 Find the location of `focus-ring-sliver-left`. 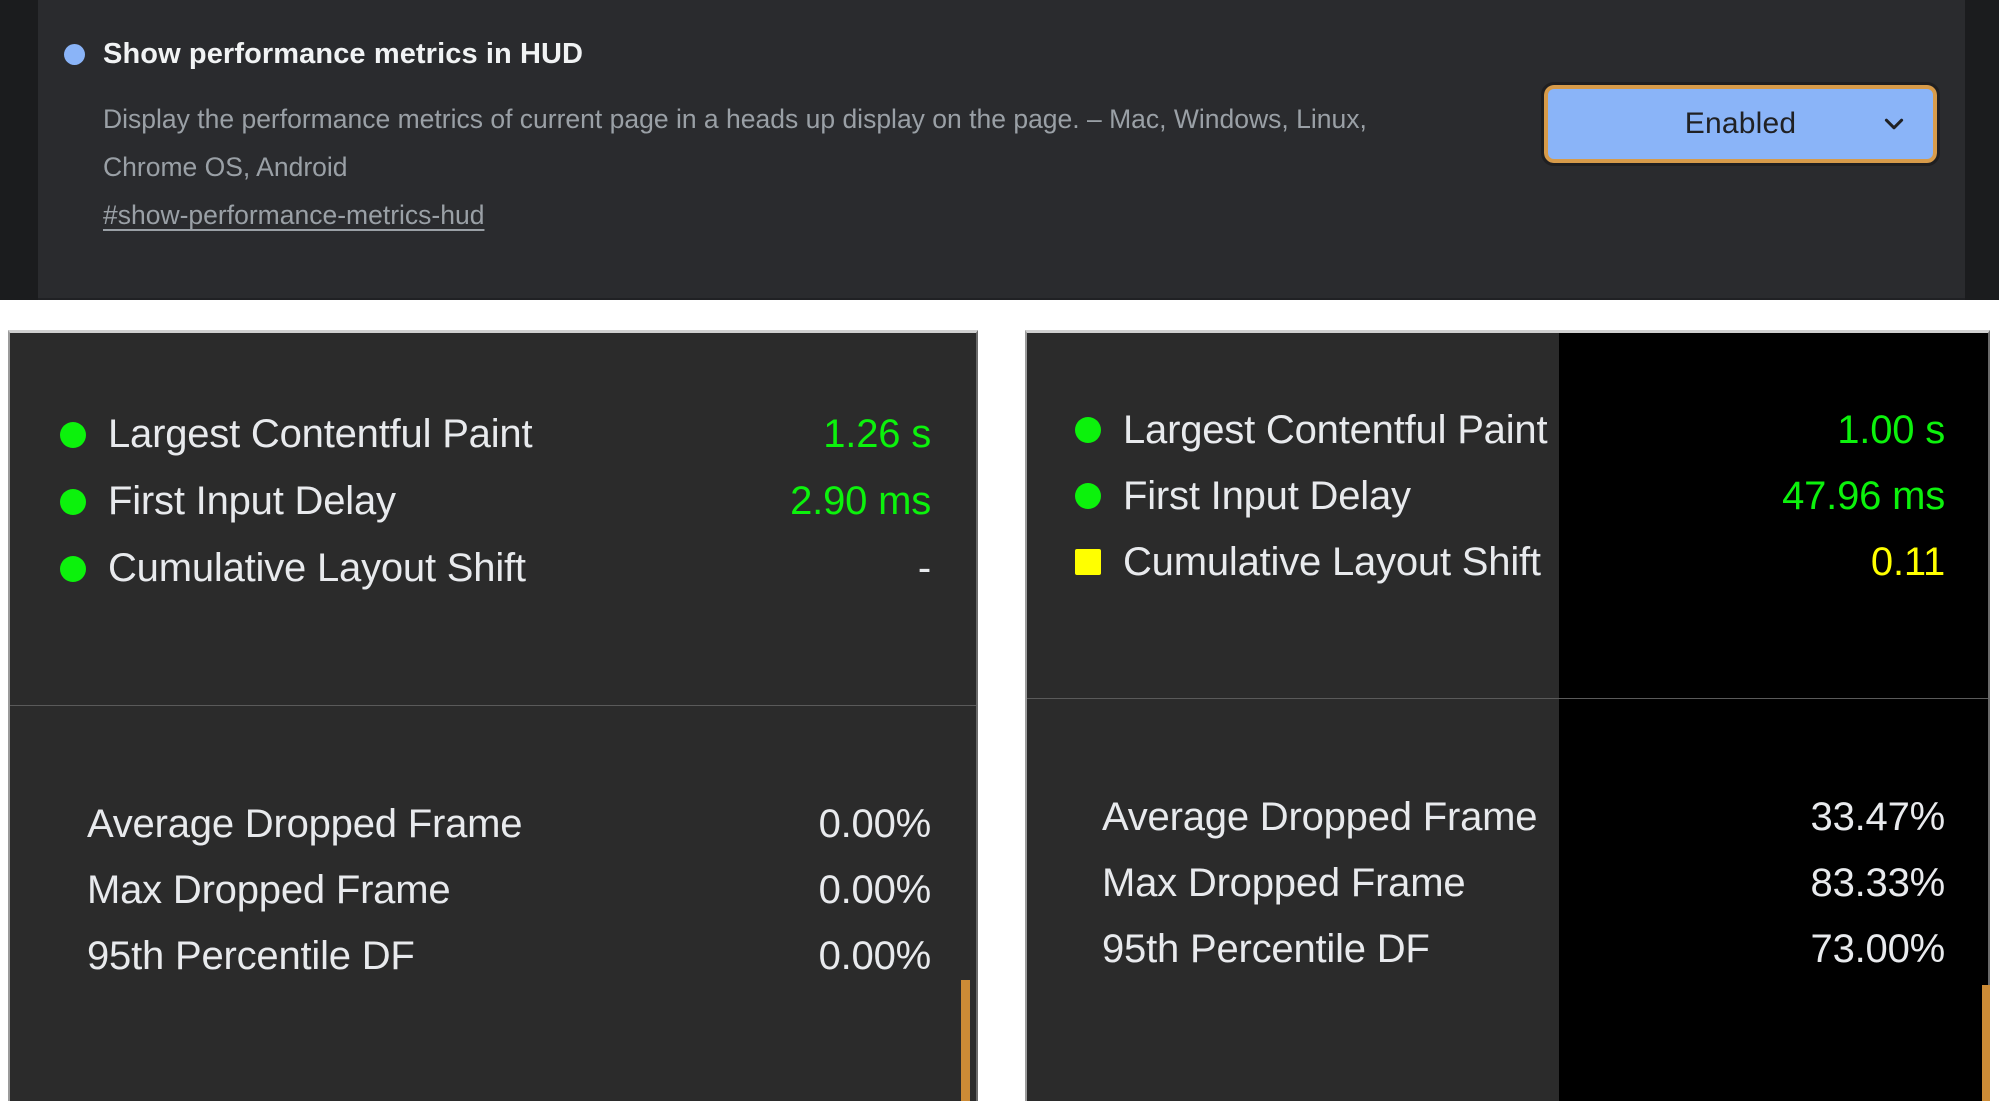

focus-ring-sliver-left is located at coordinates (965, 1040).